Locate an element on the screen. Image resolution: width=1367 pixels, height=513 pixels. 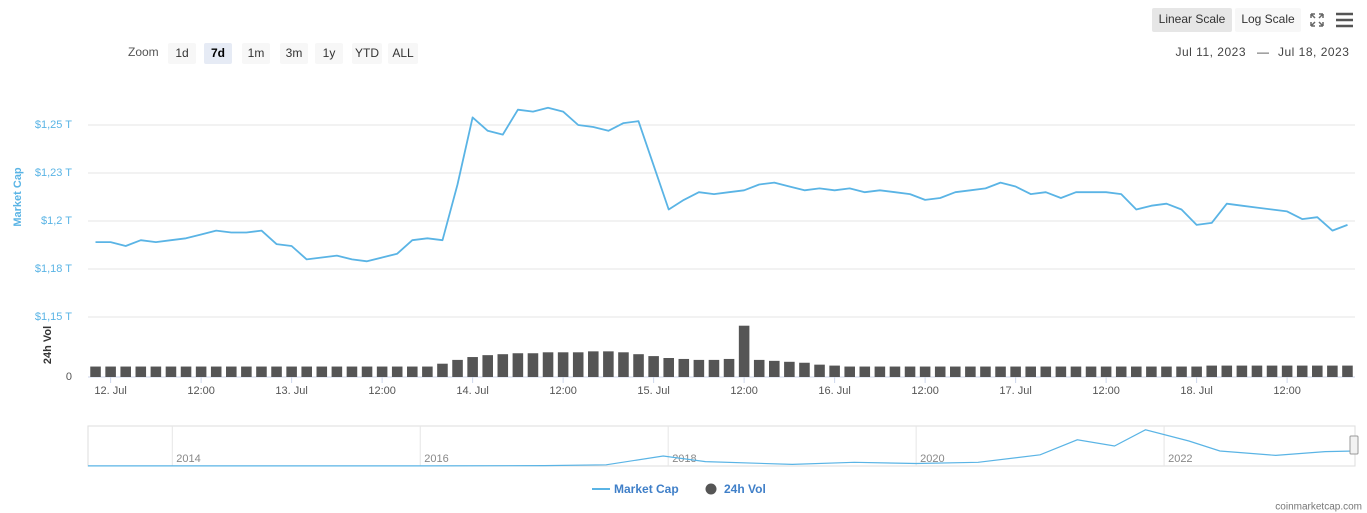
button-label: 7d is located at coordinates (218, 53).